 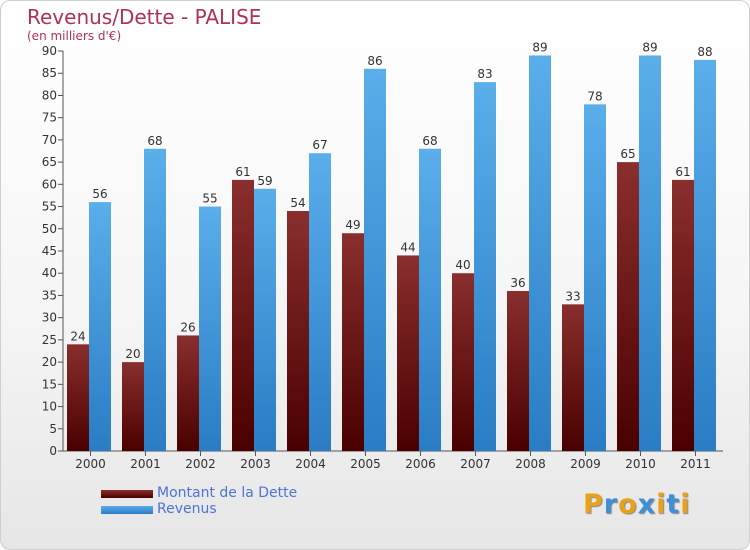 What do you see at coordinates (127, 494) in the screenshot?
I see `legend-swatch-dette` at bounding box center [127, 494].